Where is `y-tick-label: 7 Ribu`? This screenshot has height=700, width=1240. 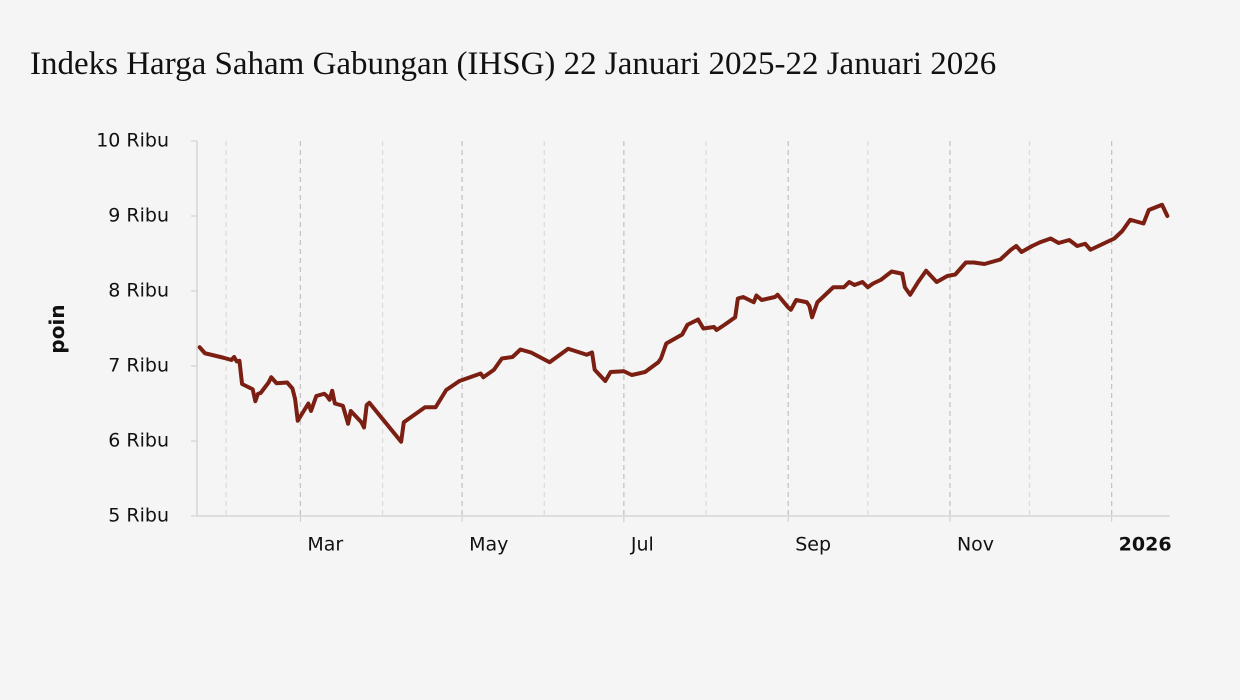
y-tick-label: 7 Ribu is located at coordinates (138, 366).